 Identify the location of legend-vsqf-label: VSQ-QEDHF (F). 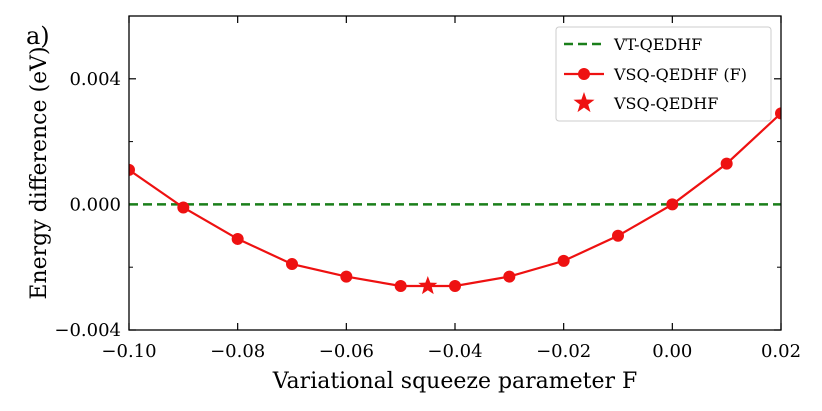
(680, 74).